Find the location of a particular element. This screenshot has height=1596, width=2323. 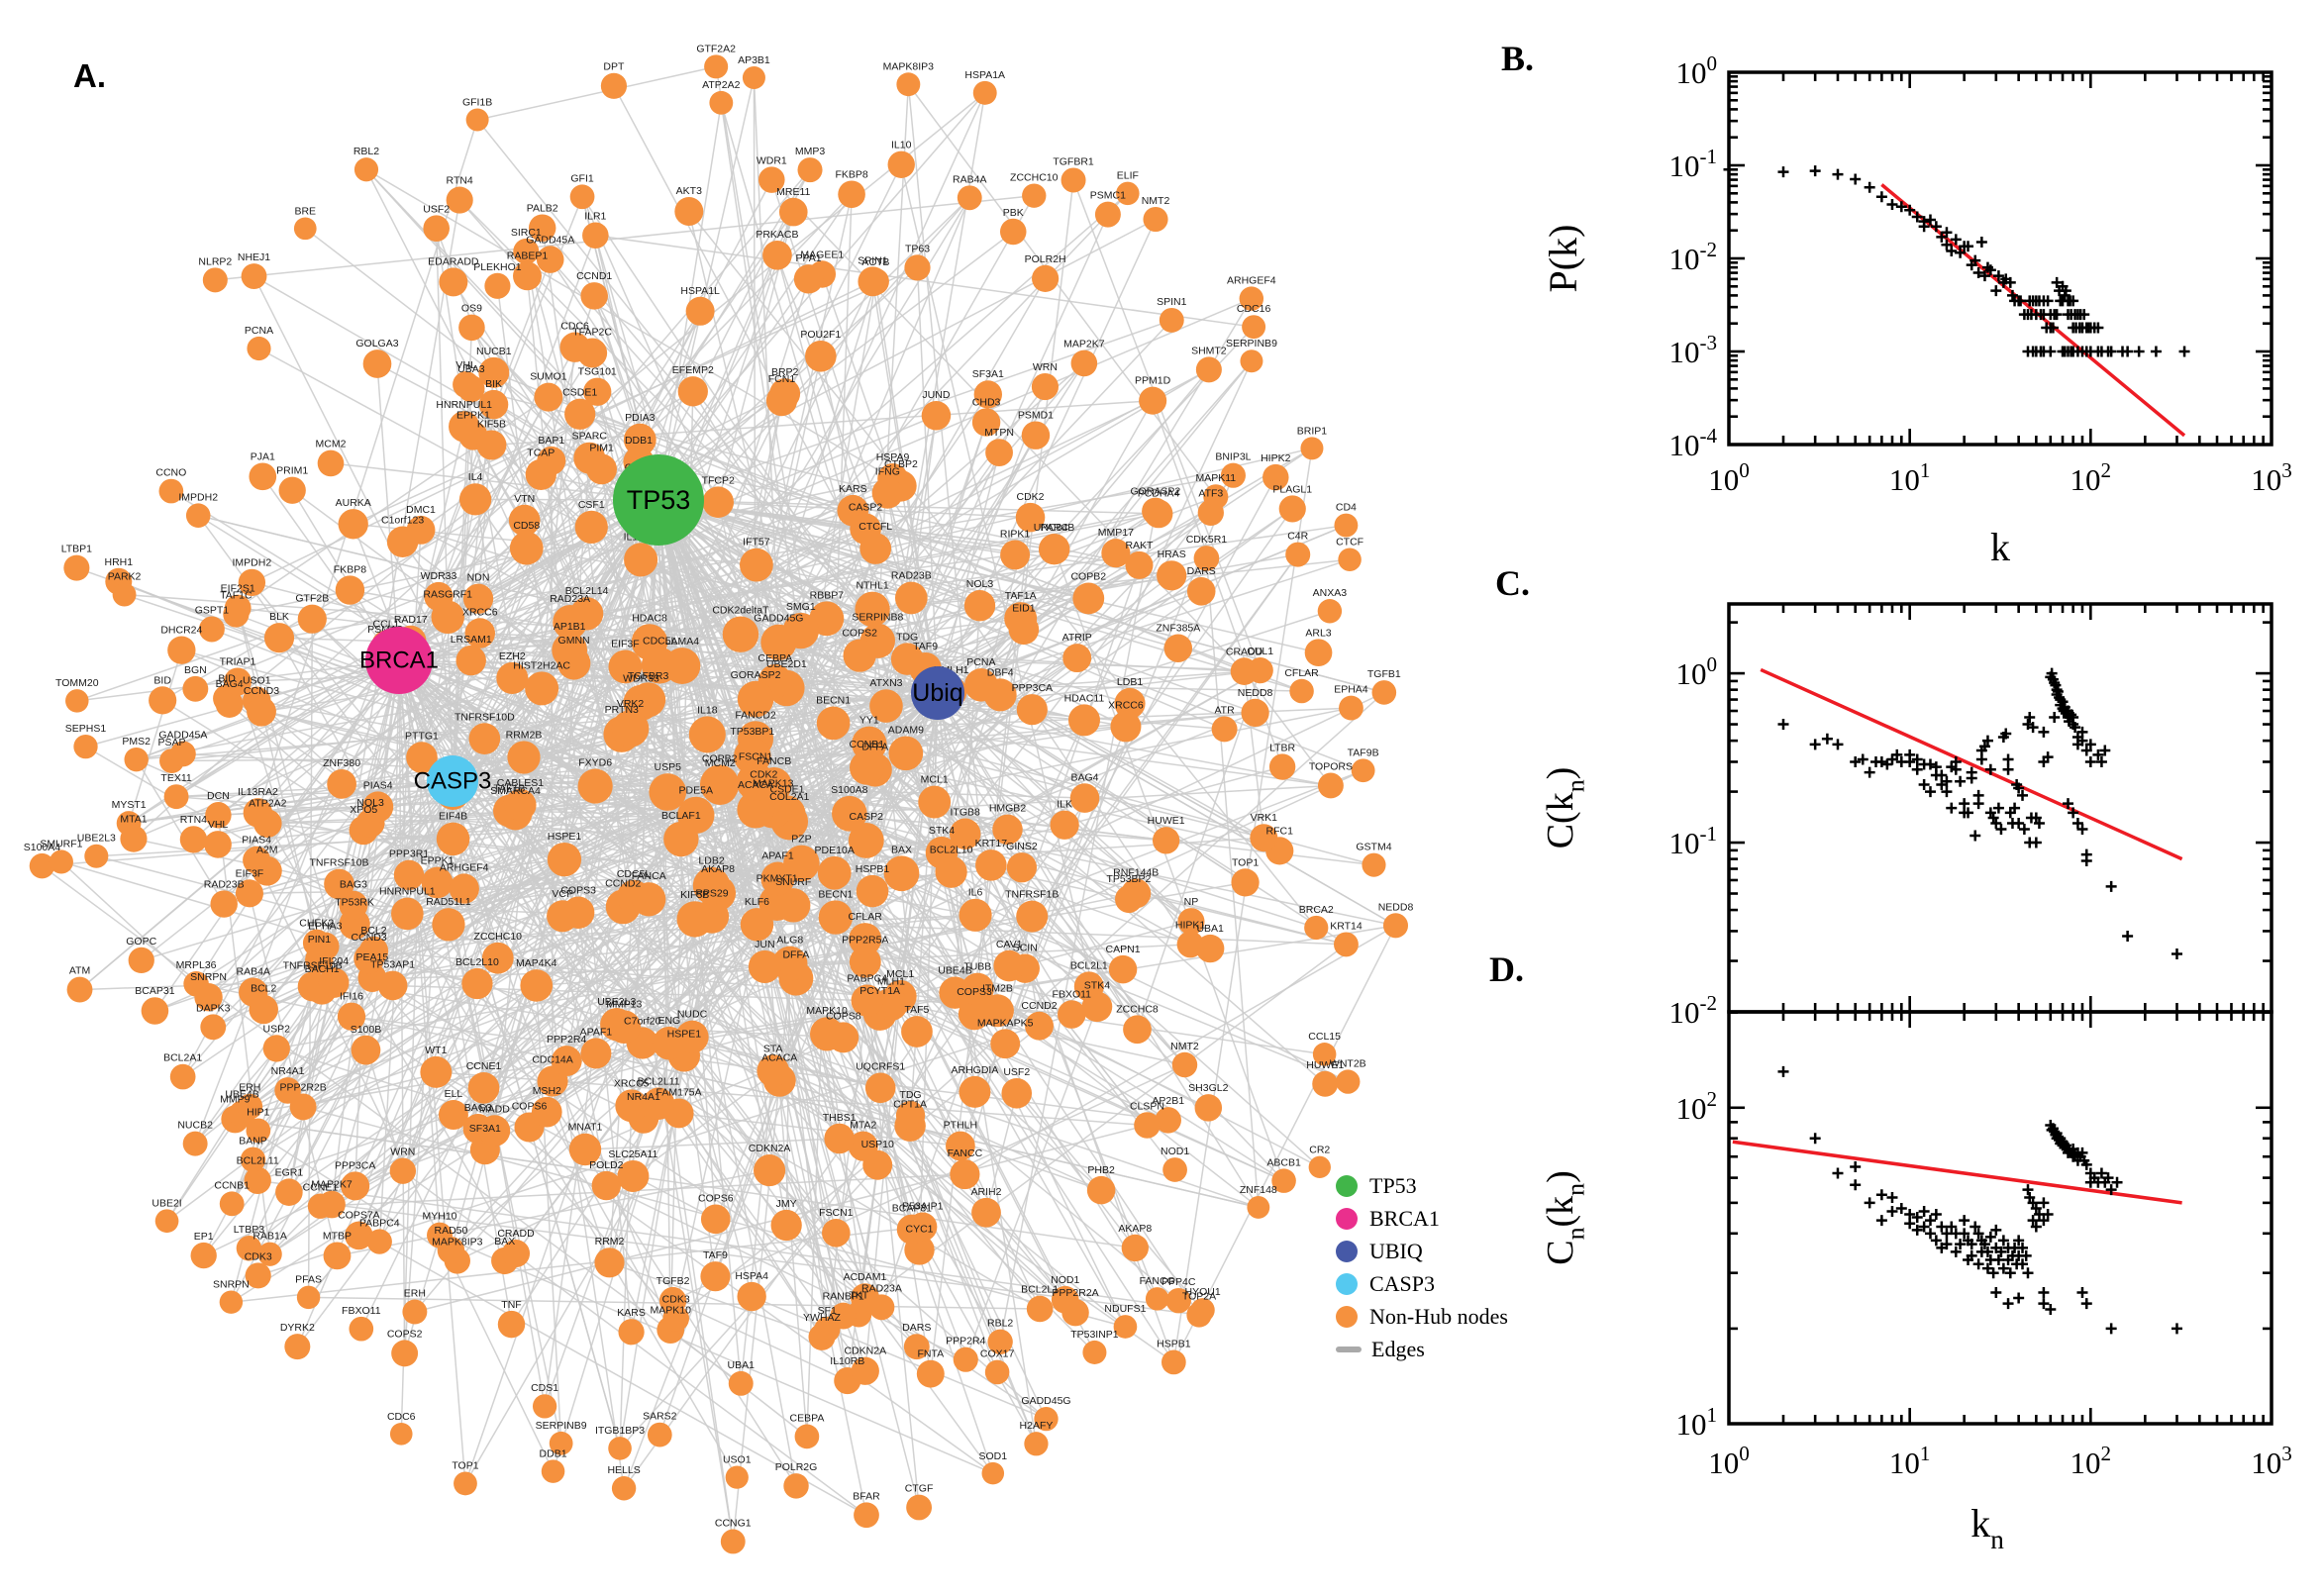

tp53-dot-icon is located at coordinates (1347, 1185).